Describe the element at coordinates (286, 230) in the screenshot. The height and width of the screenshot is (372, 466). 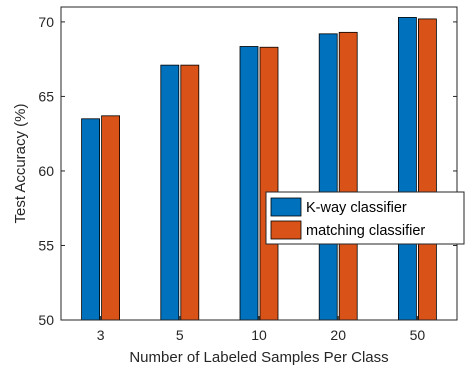
I see `legend-swatch-matching` at that location.